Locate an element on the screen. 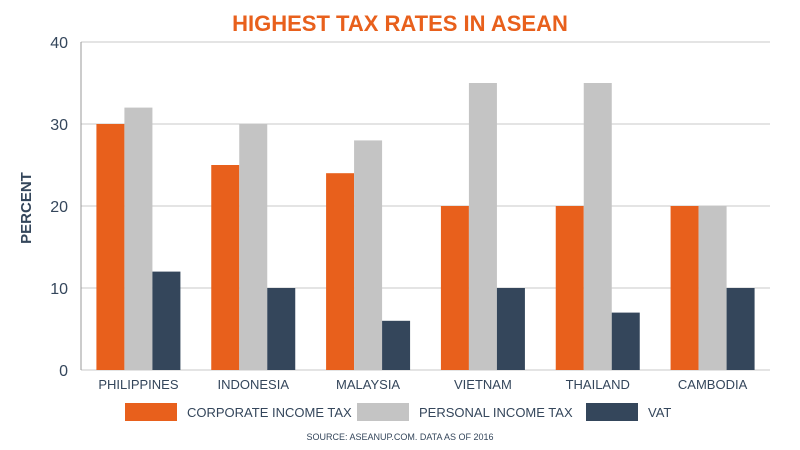 The image size is (800, 450). source-note: SOURCE: ASEANUP.COM. DATA AS OF 2016 is located at coordinates (399, 437).